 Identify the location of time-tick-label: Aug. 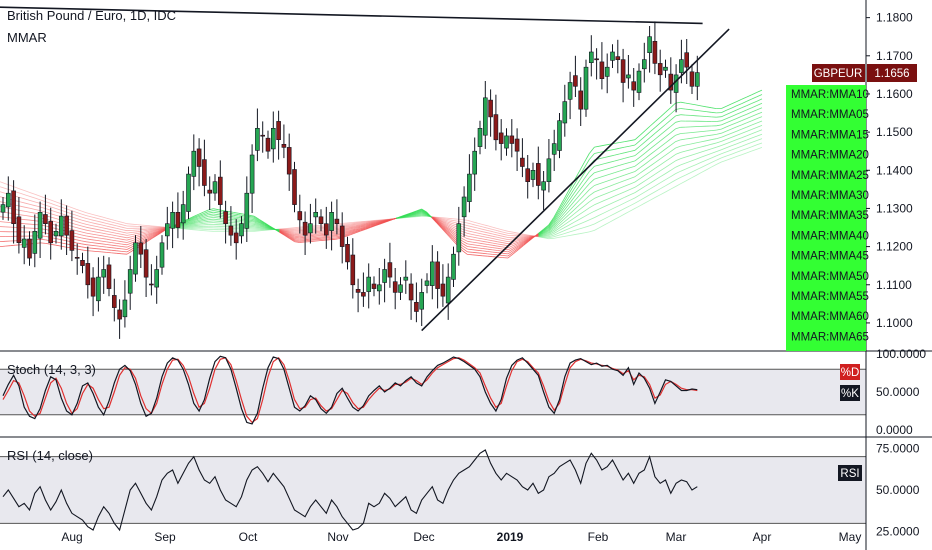
(71, 537).